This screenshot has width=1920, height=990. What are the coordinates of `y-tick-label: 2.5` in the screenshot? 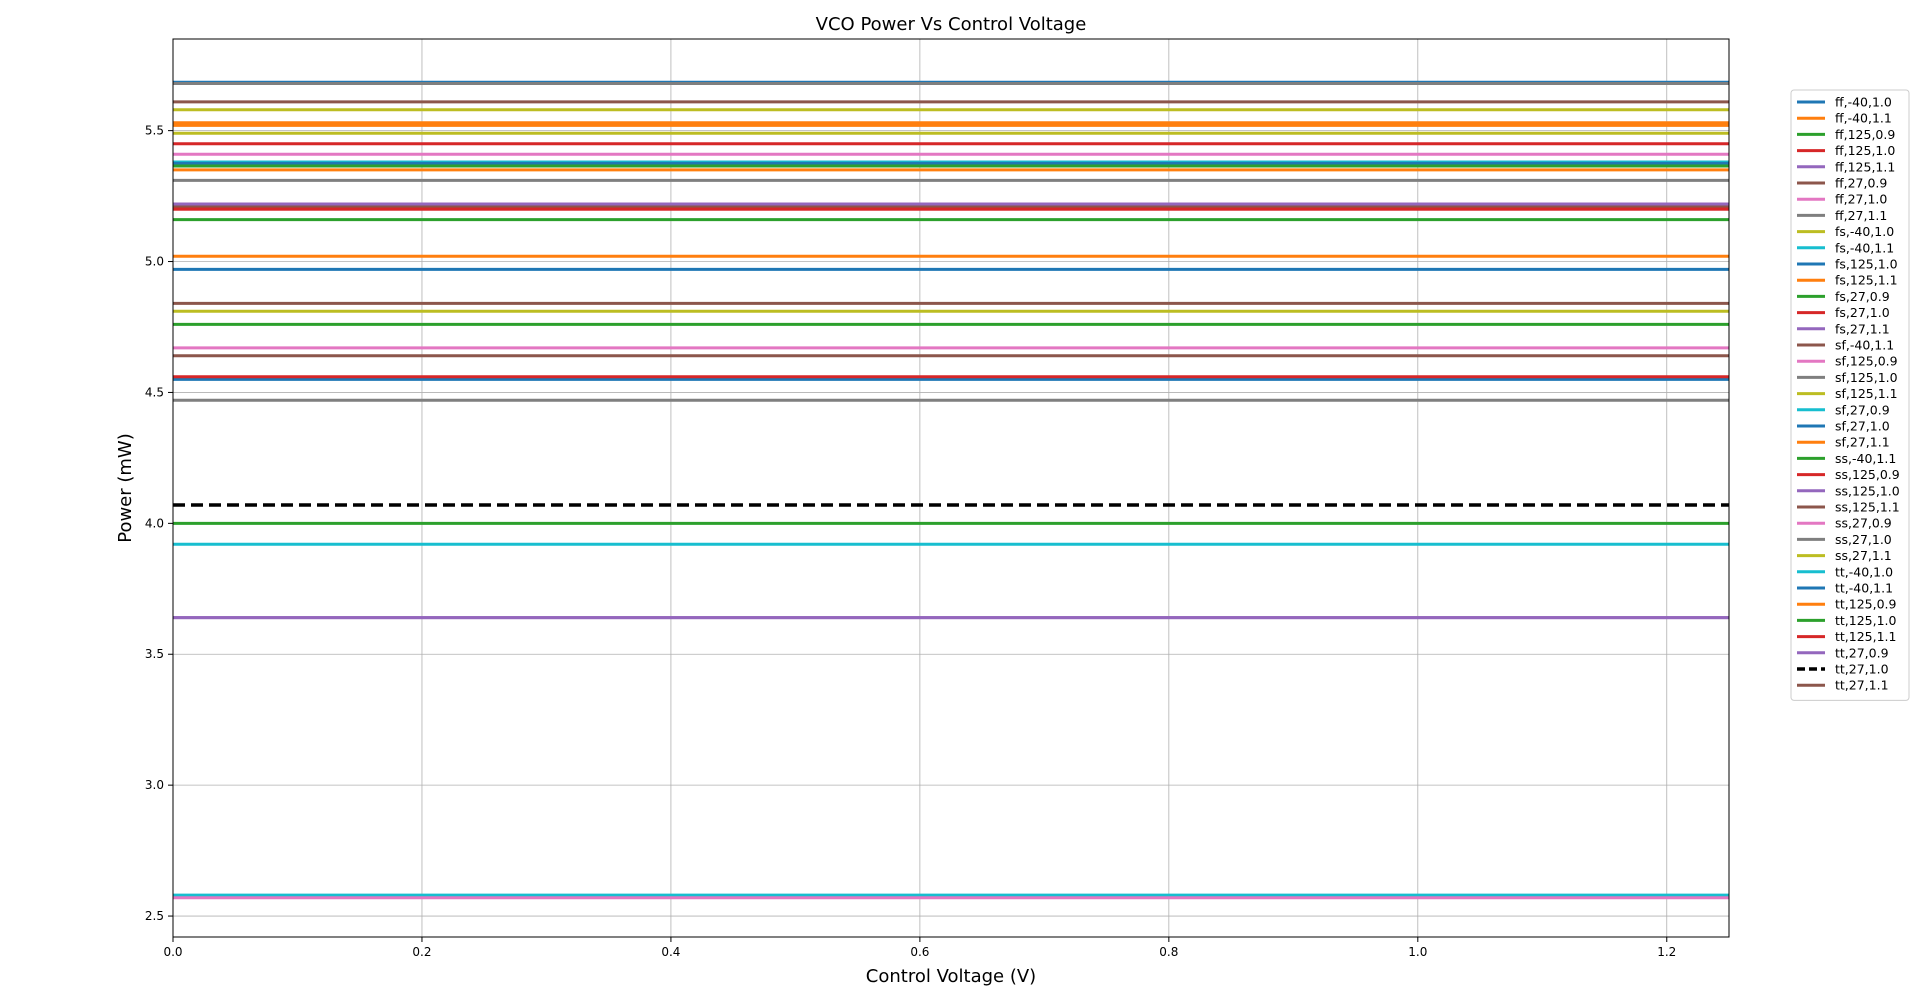 It's located at (154, 916).